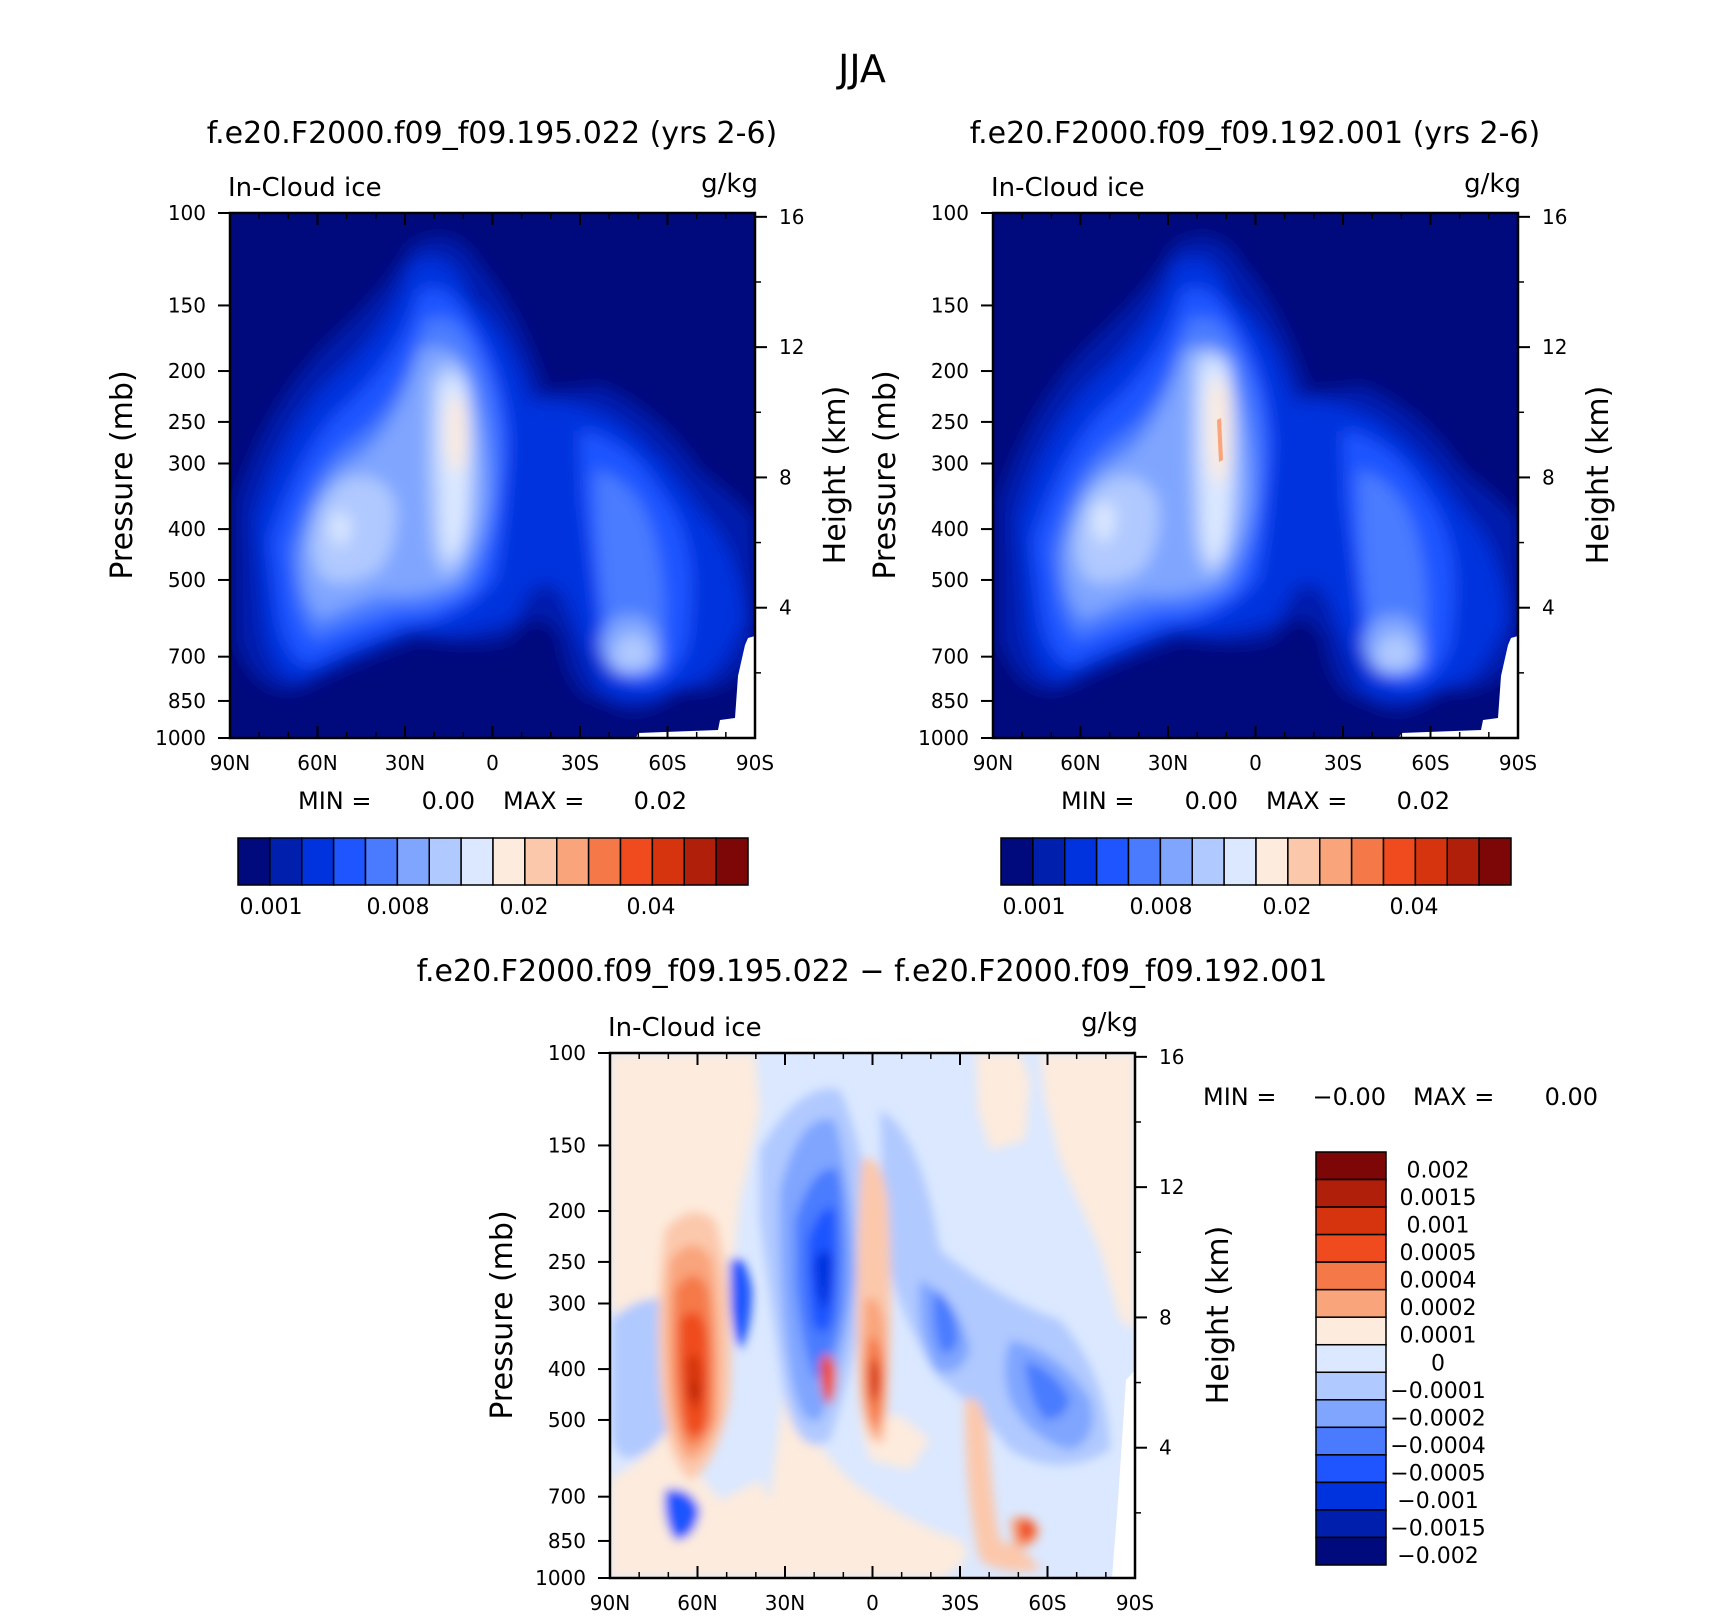 The height and width of the screenshot is (1616, 1710). Describe the element at coordinates (1349, 1097) in the screenshot. I see `min-value: −0.00` at that location.